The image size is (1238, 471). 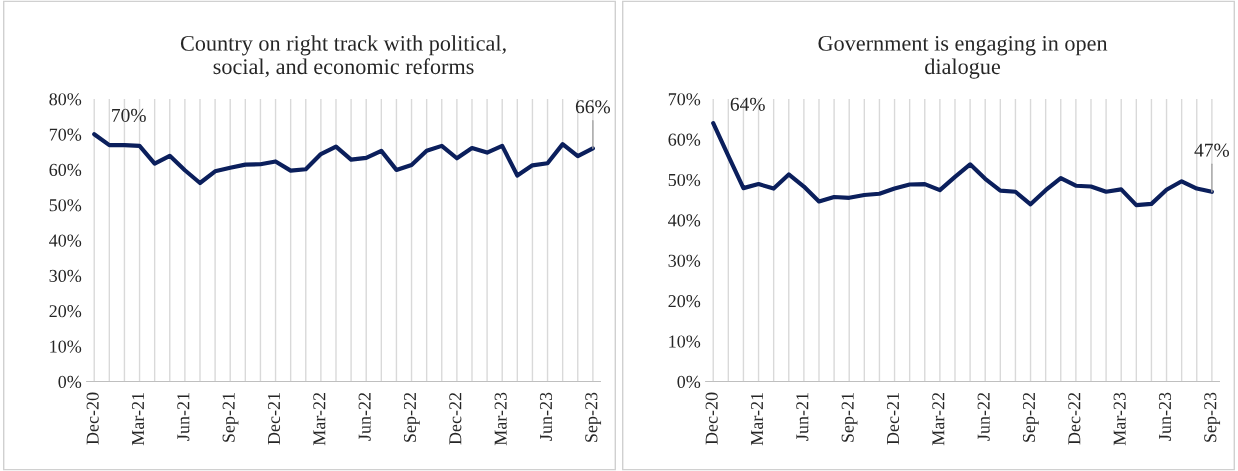 What do you see at coordinates (1212, 150) in the screenshot?
I see `annotation: 47%` at bounding box center [1212, 150].